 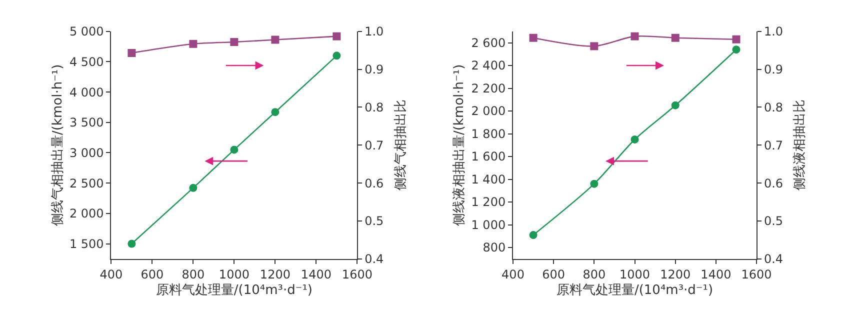 What do you see at coordinates (488, 65) in the screenshot?
I see `y-tick-label: 2 400` at bounding box center [488, 65].